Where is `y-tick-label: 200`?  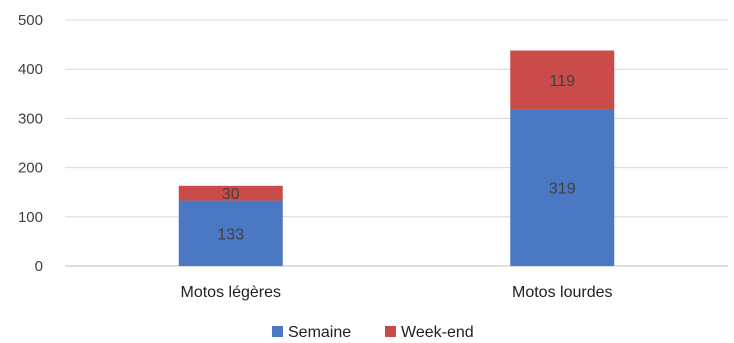 y-tick-label: 200 is located at coordinates (30, 168).